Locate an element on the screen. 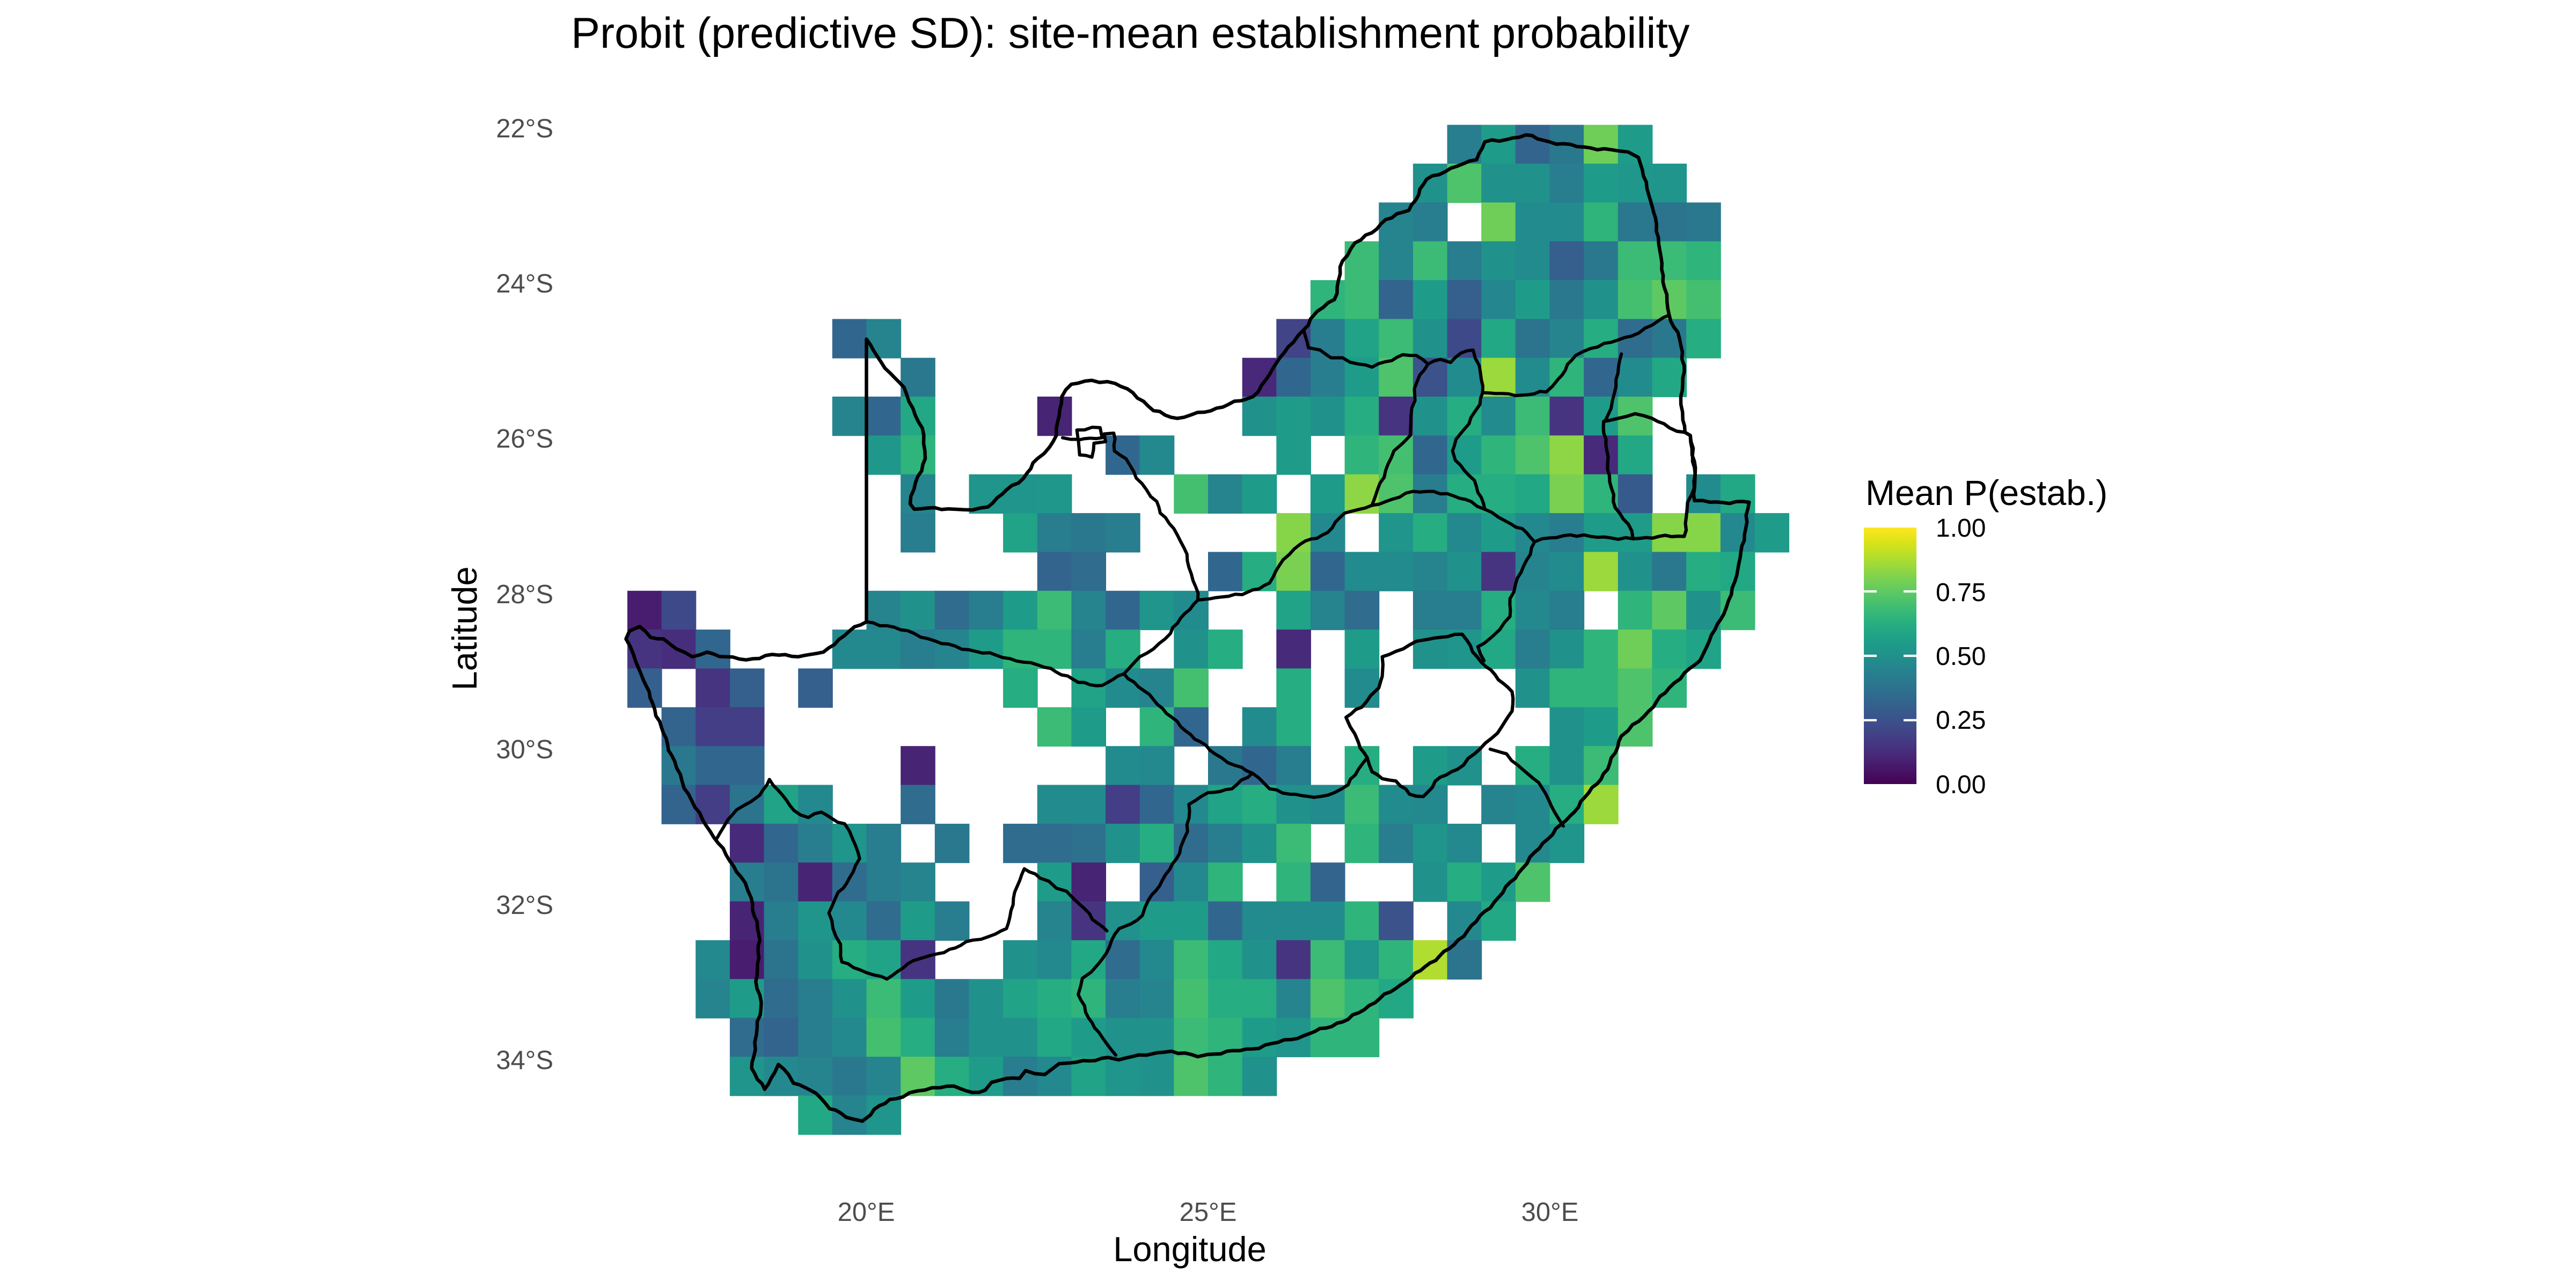  svg-text: 0.00 is located at coordinates (1961, 785).